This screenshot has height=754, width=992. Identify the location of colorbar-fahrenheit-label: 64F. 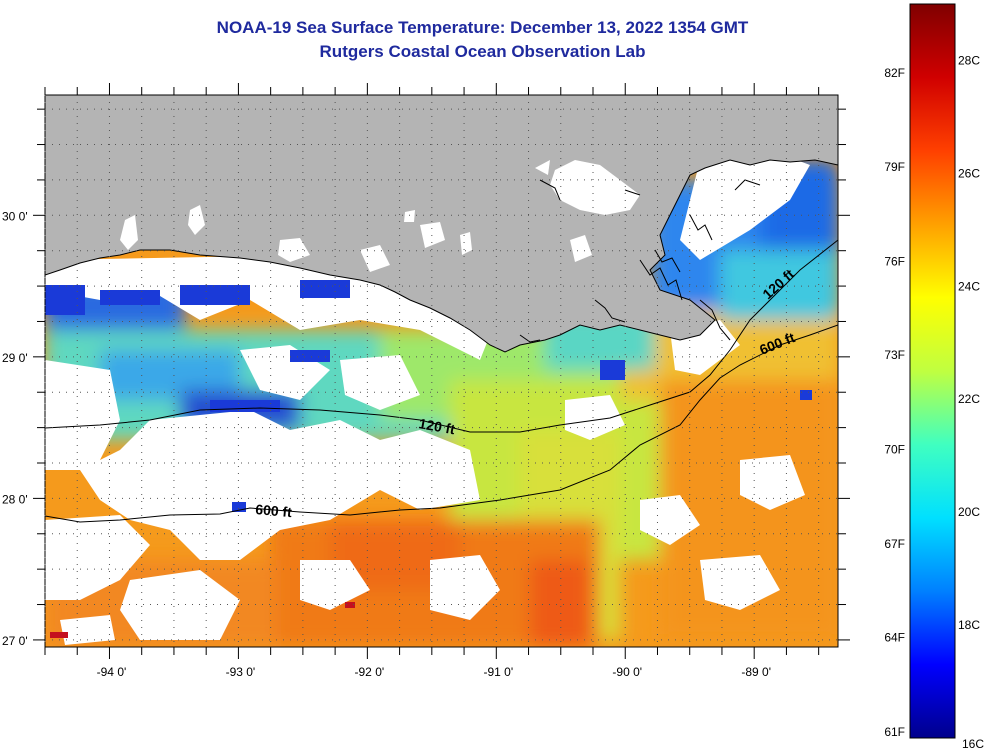
(894, 637).